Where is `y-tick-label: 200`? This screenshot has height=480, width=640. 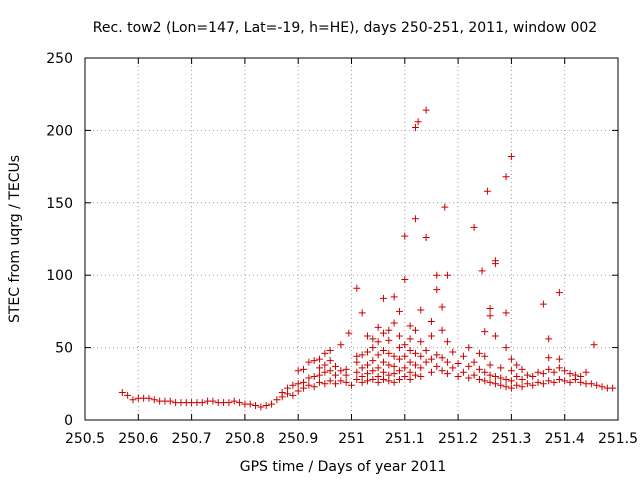 y-tick-label: 200 is located at coordinates (59, 131).